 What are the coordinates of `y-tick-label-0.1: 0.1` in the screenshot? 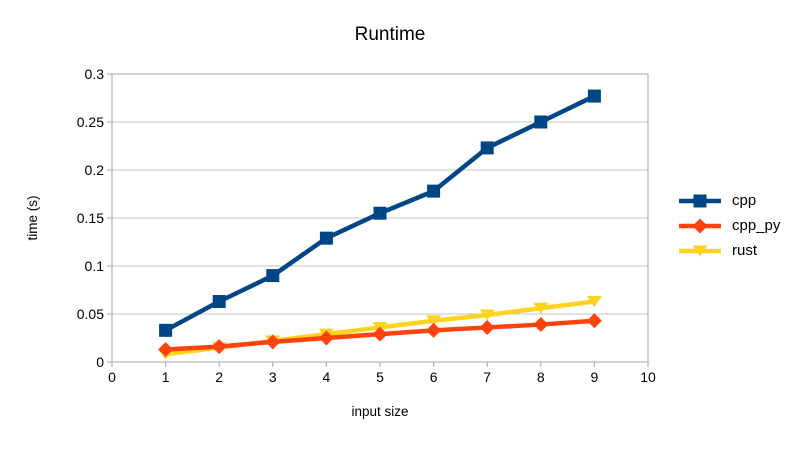 It's located at (94, 266).